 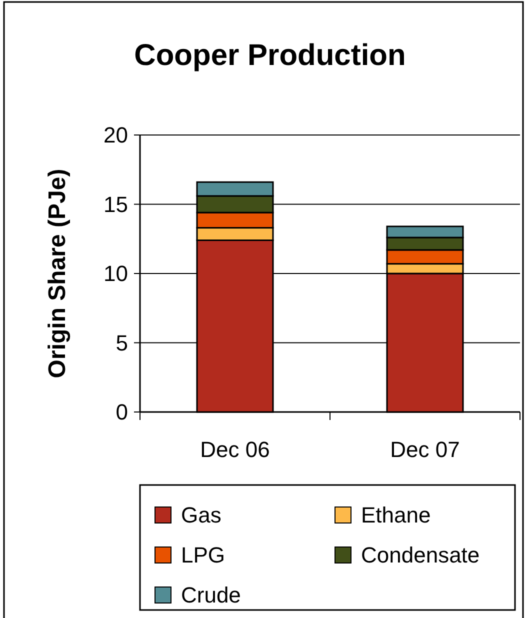 What do you see at coordinates (116, 135) in the screenshot?
I see `y-tick-label: 20` at bounding box center [116, 135].